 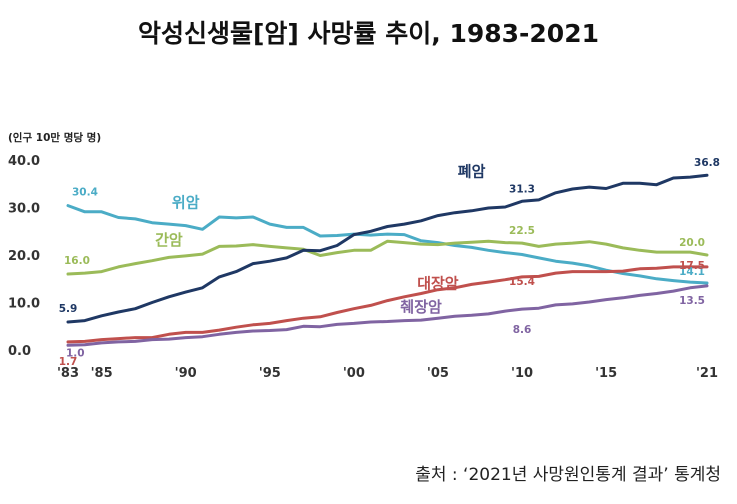 I want to click on x-axis-ticks: '83 '85 '90 '95 '00 '05 '10 '15 '21, so click(x=387, y=373).